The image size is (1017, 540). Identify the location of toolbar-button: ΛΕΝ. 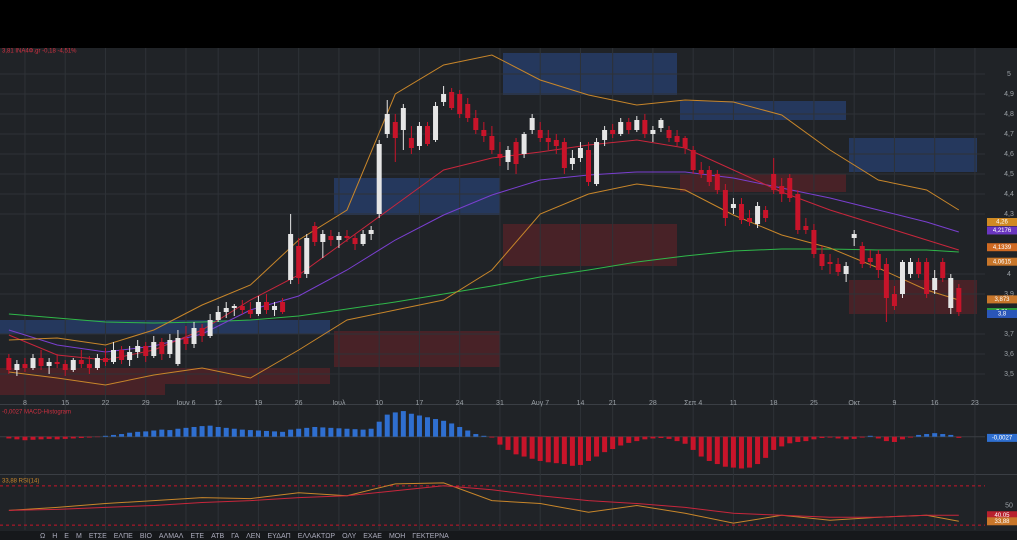
(253, 536).